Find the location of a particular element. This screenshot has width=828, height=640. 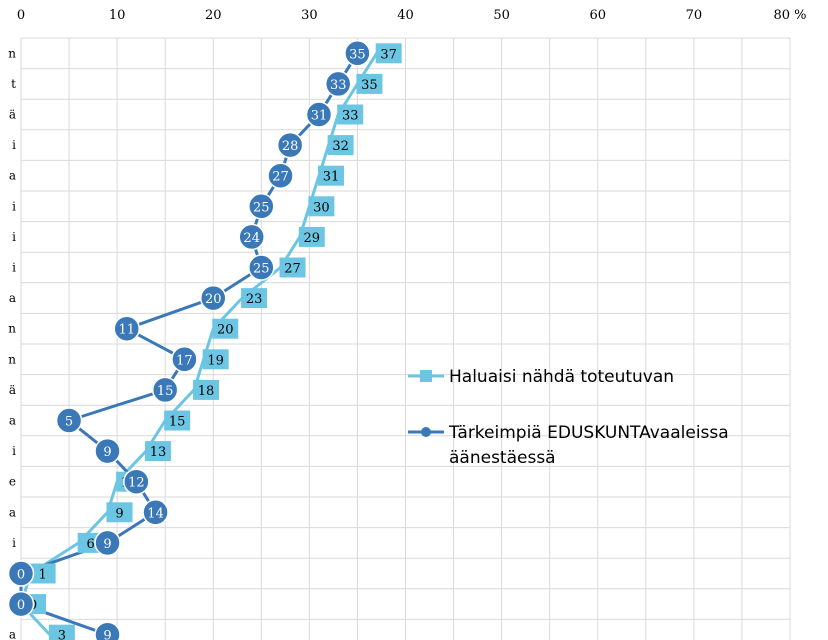

circle-data-label: 28 is located at coordinates (290, 146).